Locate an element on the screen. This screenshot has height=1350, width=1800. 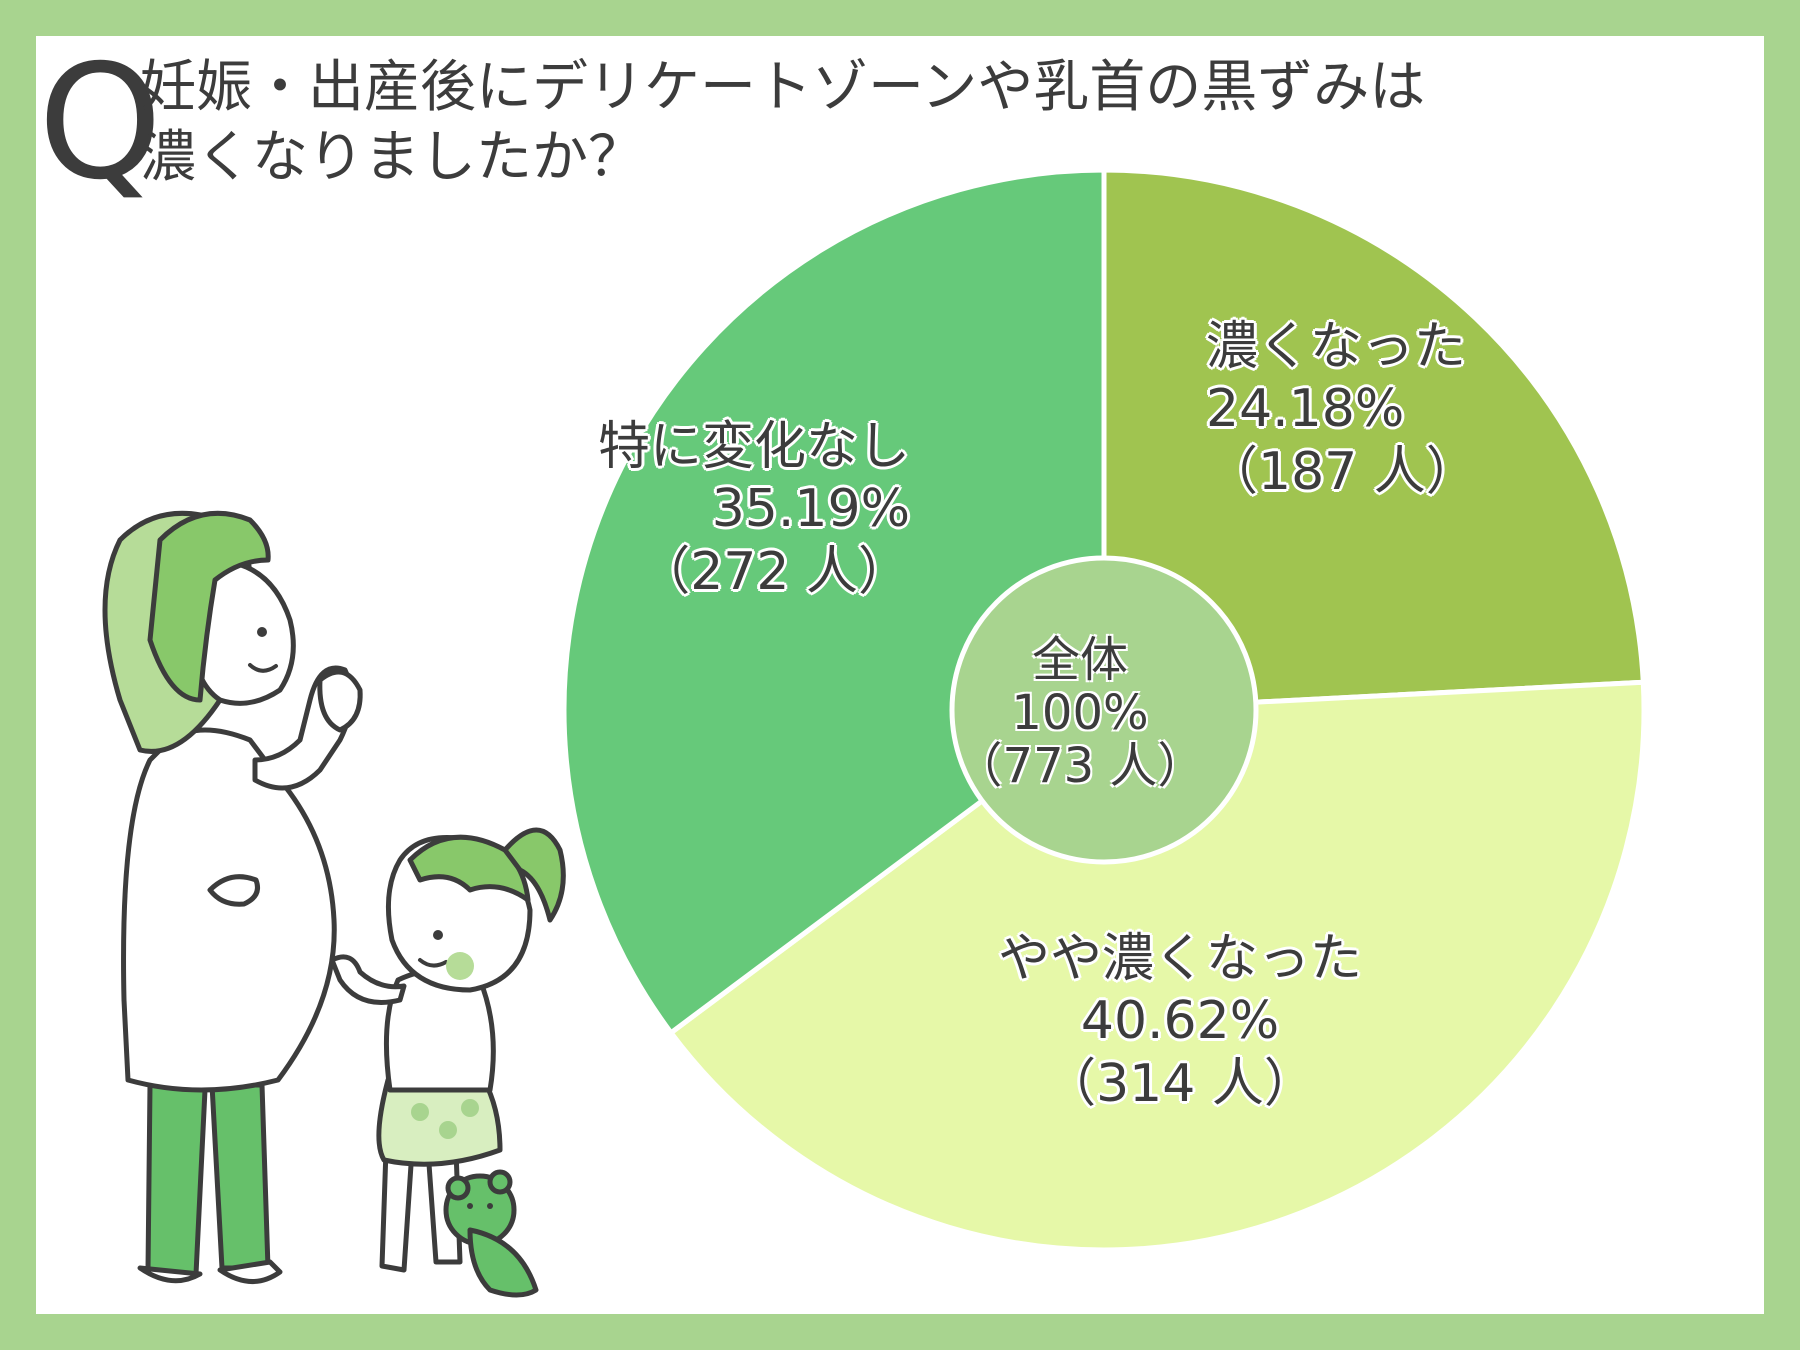
pie-slice-koku is located at coordinates (1373, 440).